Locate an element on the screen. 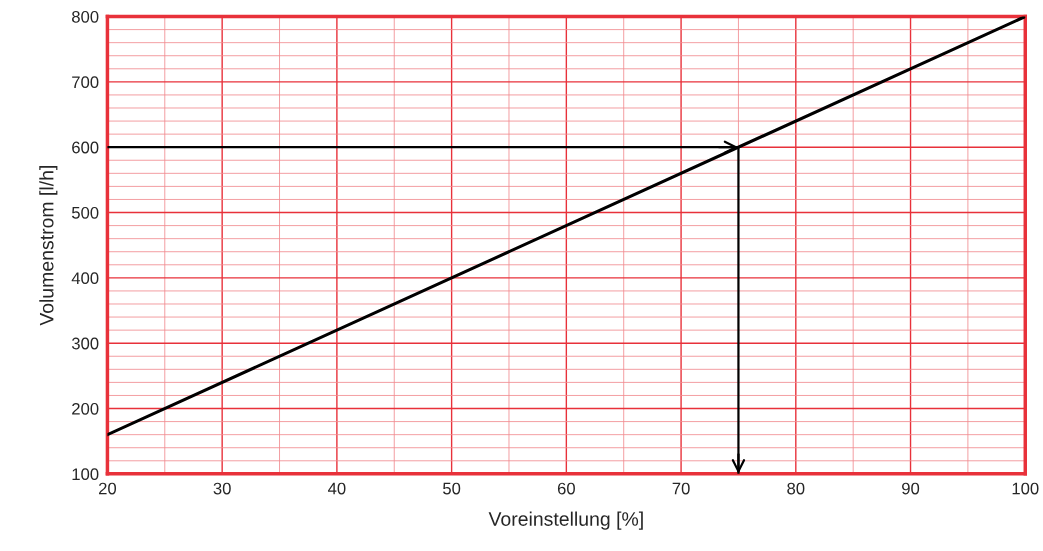  y-tick-label: 200 is located at coordinates (85, 408).